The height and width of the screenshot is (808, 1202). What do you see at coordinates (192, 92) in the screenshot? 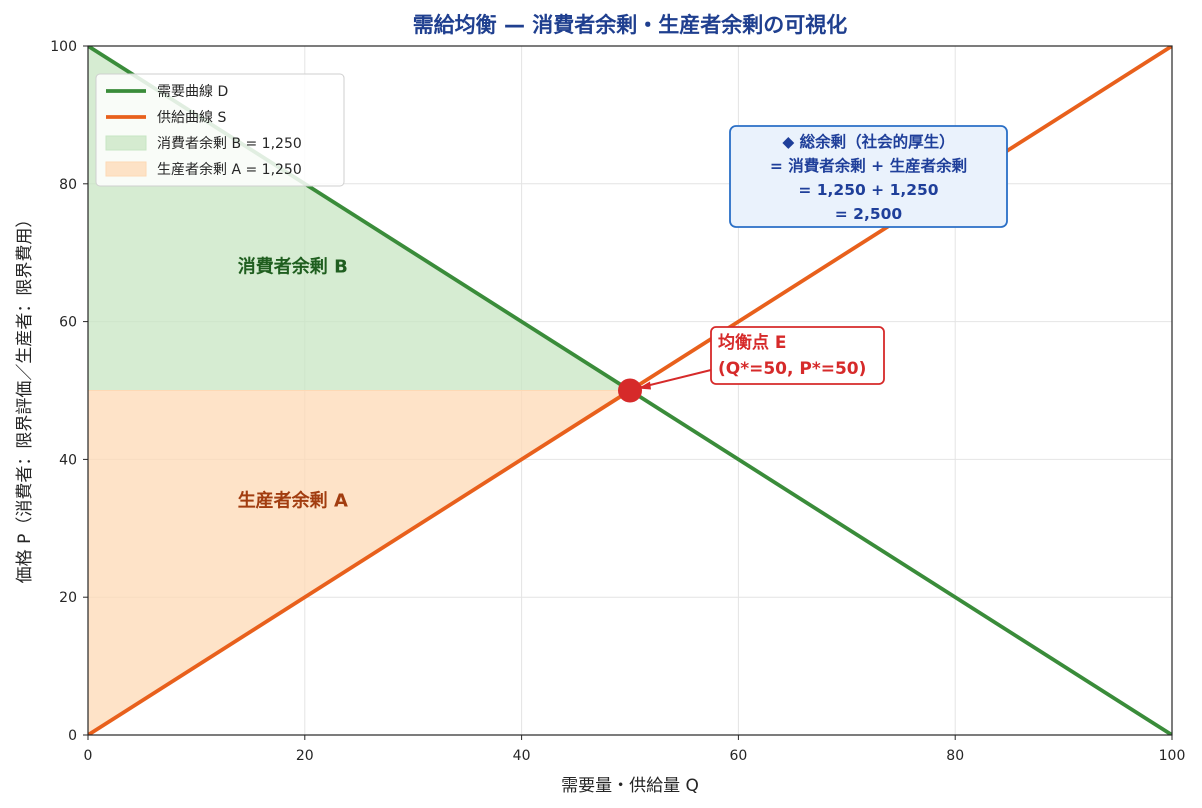
I see `legend-demand-label: 需要曲線 D` at bounding box center [192, 92].